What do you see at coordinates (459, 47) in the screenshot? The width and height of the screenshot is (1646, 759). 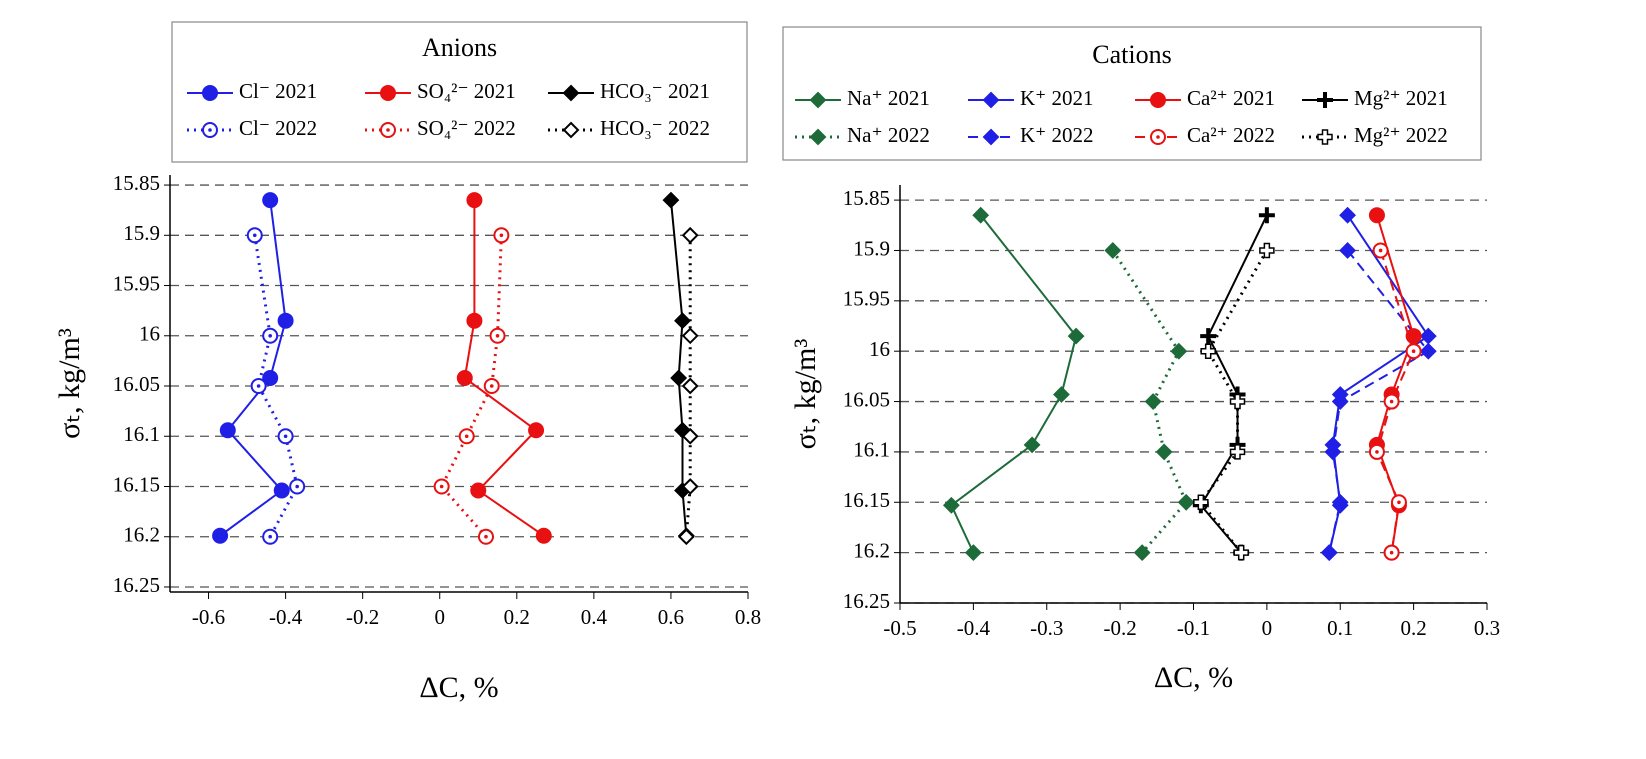 I see `legend-title: Anions` at bounding box center [459, 47].